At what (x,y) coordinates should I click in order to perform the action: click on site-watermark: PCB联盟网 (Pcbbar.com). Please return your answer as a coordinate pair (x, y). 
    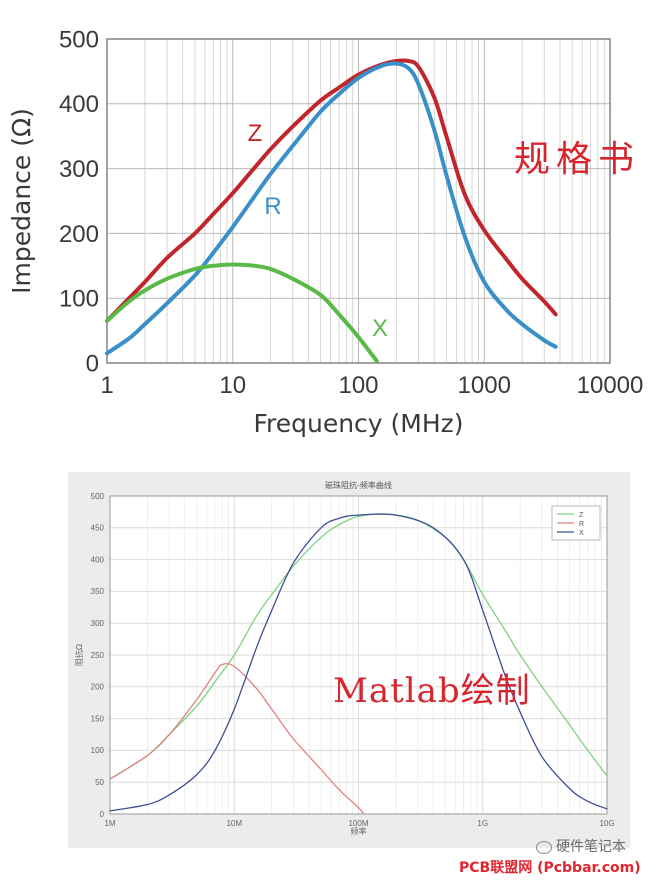
    Looking at the image, I should click on (550, 868).